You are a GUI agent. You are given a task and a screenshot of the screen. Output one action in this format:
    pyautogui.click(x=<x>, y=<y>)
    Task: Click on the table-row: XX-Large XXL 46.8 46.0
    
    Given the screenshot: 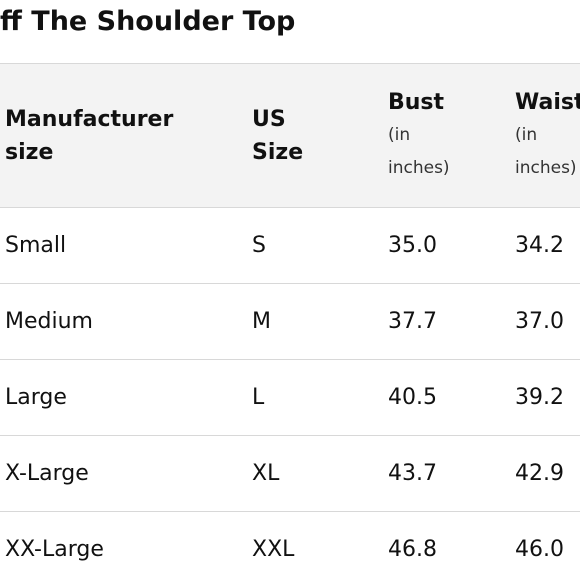 What is the action you would take?
    pyautogui.click(x=290, y=545)
    